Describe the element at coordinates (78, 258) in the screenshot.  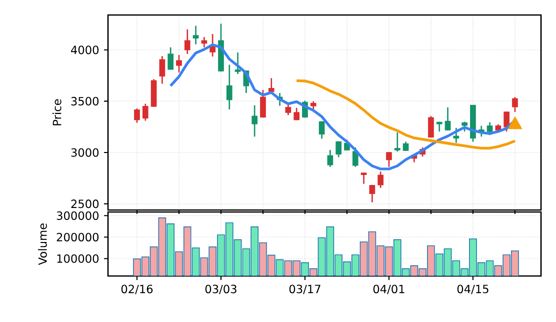
I see `y-tick-label: 100000` at that location.